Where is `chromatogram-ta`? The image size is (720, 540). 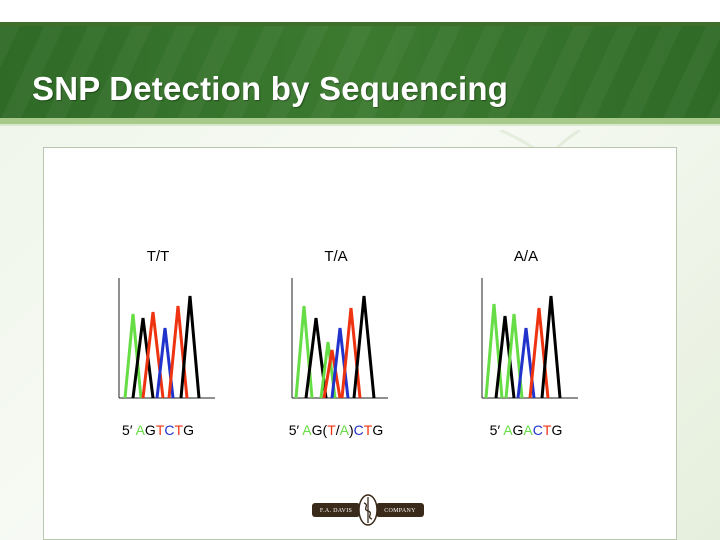 chromatogram-ta is located at coordinates (339, 338).